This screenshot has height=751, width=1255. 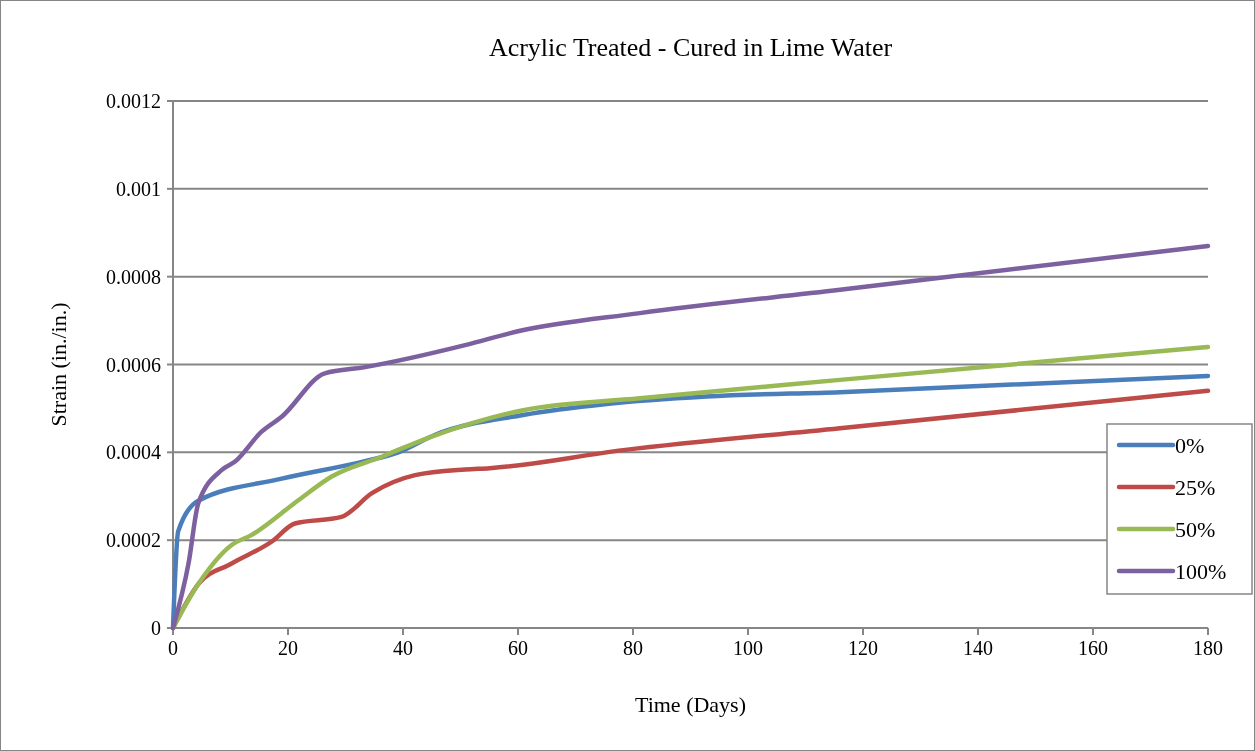 What do you see at coordinates (690, 704) in the screenshot?
I see `x-axis-title: Time (Days)` at bounding box center [690, 704].